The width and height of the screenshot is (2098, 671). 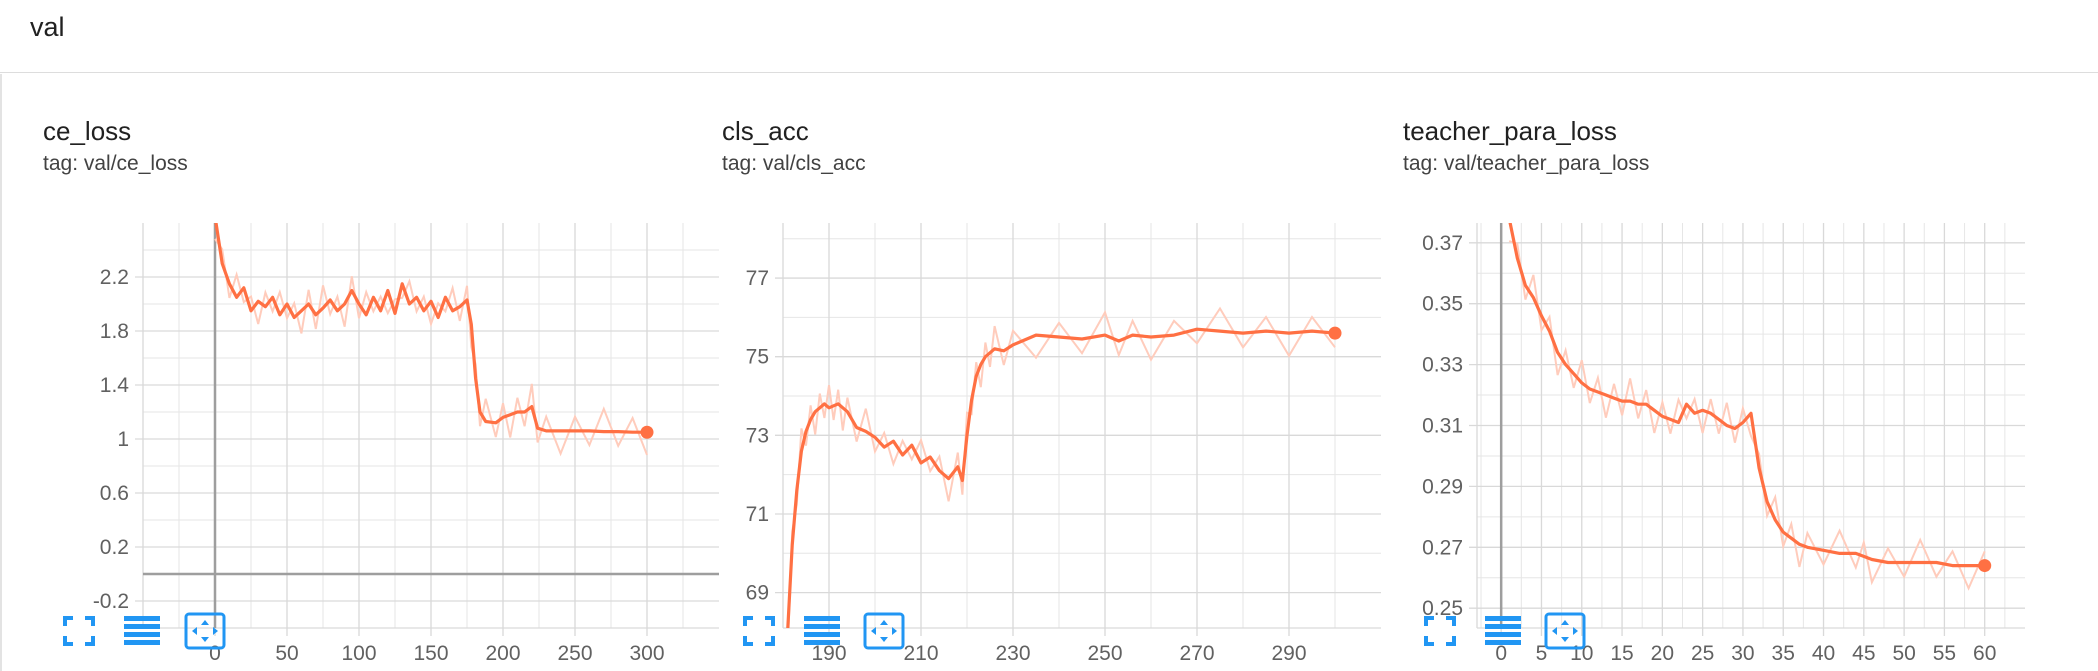 What do you see at coordinates (1442, 365) in the screenshot?
I see `y-tick-label: 0.33` at bounding box center [1442, 365].